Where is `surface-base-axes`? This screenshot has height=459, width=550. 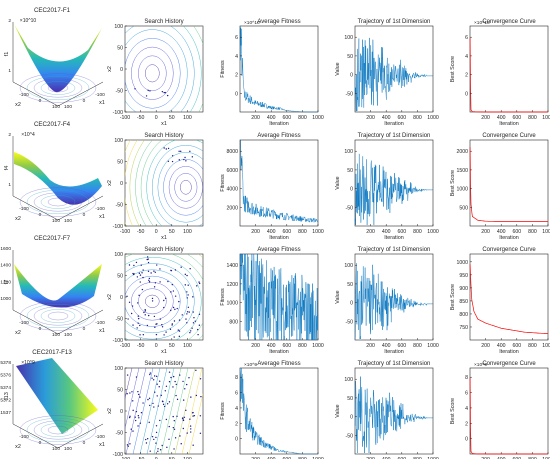 surface-base-axes is located at coordinates (58, 436).